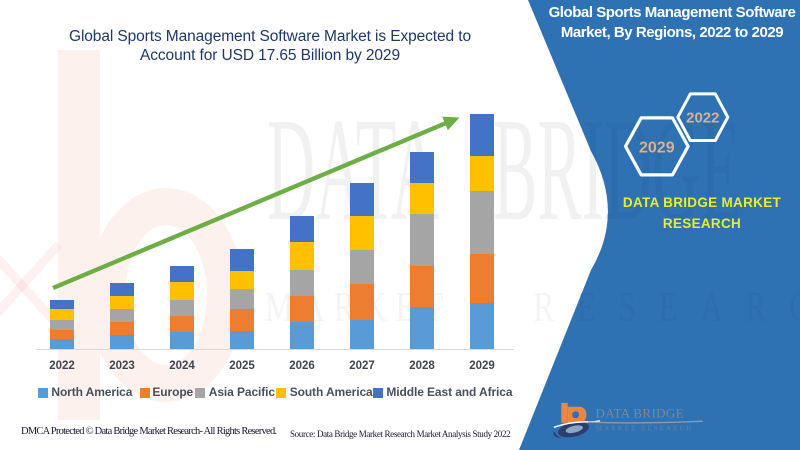 The image size is (800, 450). I want to click on svg-text: 2029, so click(657, 148).